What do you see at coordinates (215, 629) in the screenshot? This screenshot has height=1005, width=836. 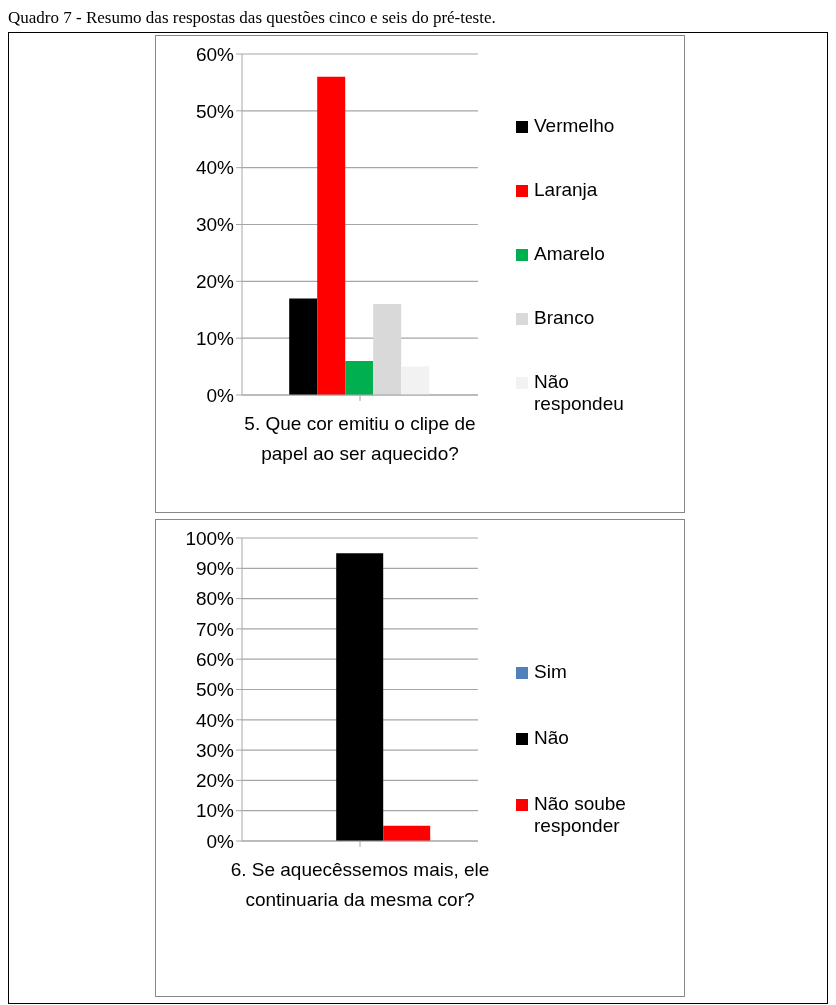 I see `y-tick-label: 70%` at bounding box center [215, 629].